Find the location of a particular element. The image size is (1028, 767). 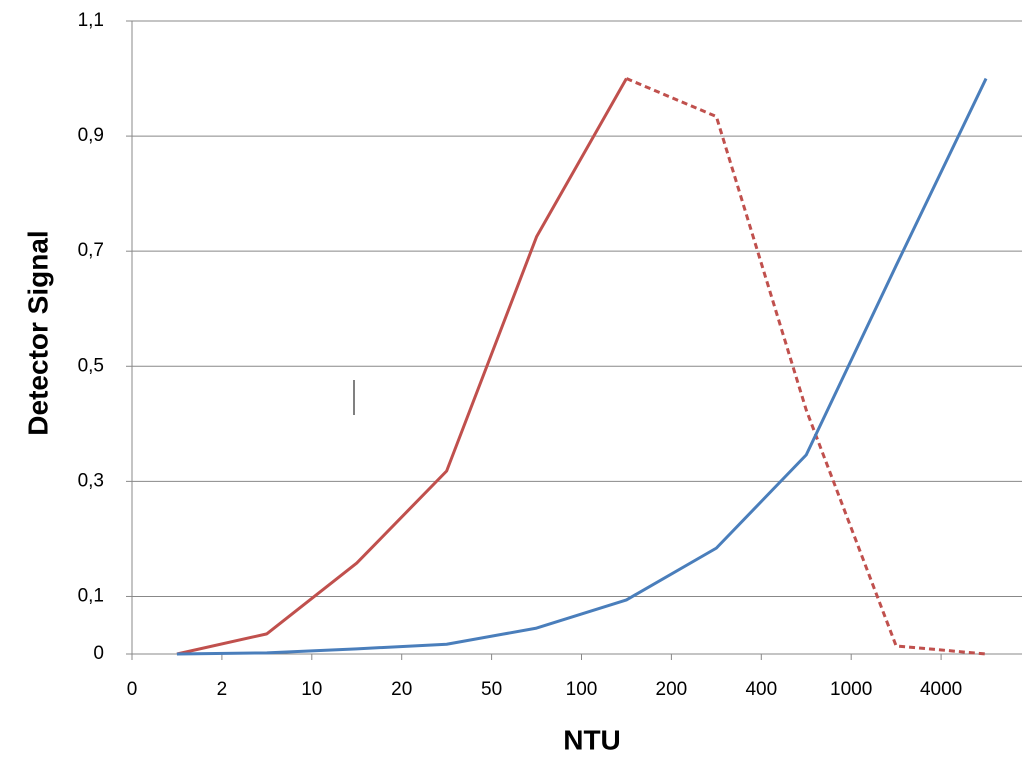

x-tick-label: 400 is located at coordinates (761, 689).